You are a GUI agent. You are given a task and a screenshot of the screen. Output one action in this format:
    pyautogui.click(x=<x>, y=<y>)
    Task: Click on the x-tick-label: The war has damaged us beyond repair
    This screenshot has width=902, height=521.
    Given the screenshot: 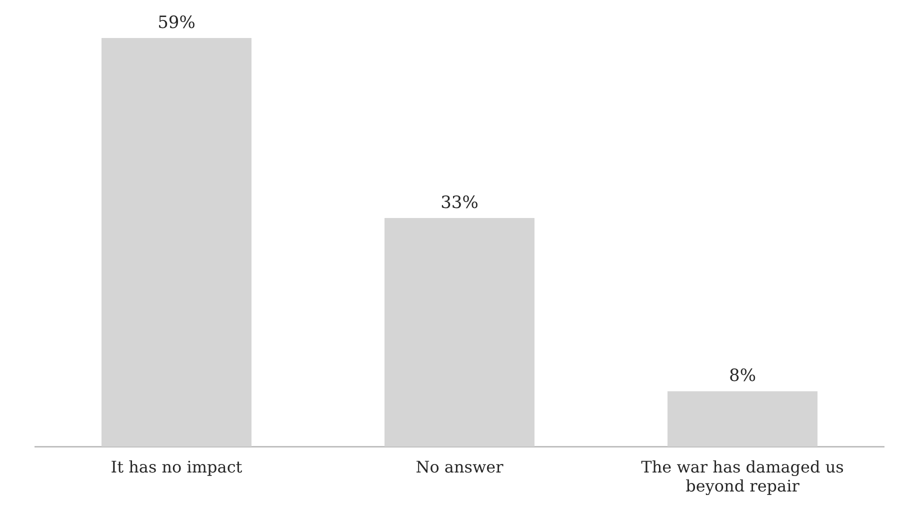 What is the action you would take?
    pyautogui.click(x=742, y=476)
    